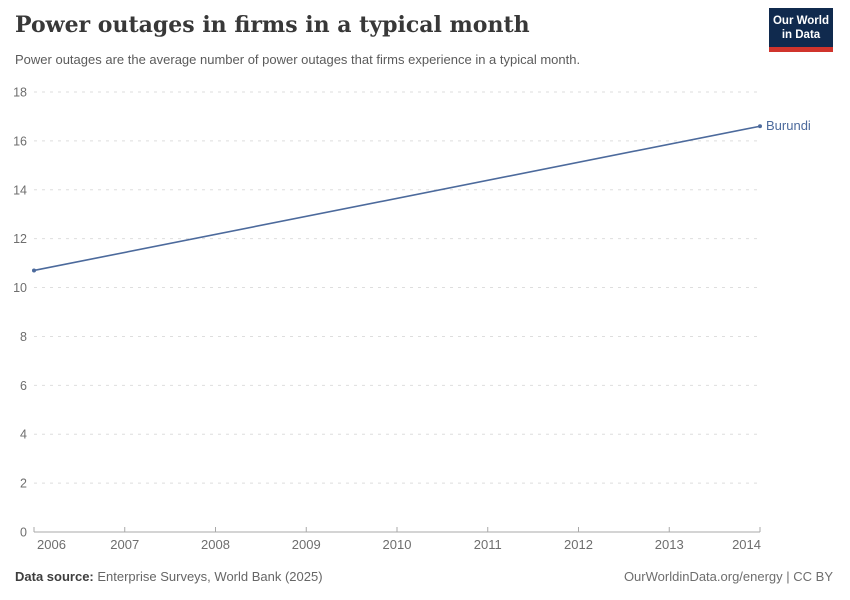 The width and height of the screenshot is (850, 600). What do you see at coordinates (23, 533) in the screenshot?
I see `y-tick-label: 0` at bounding box center [23, 533].